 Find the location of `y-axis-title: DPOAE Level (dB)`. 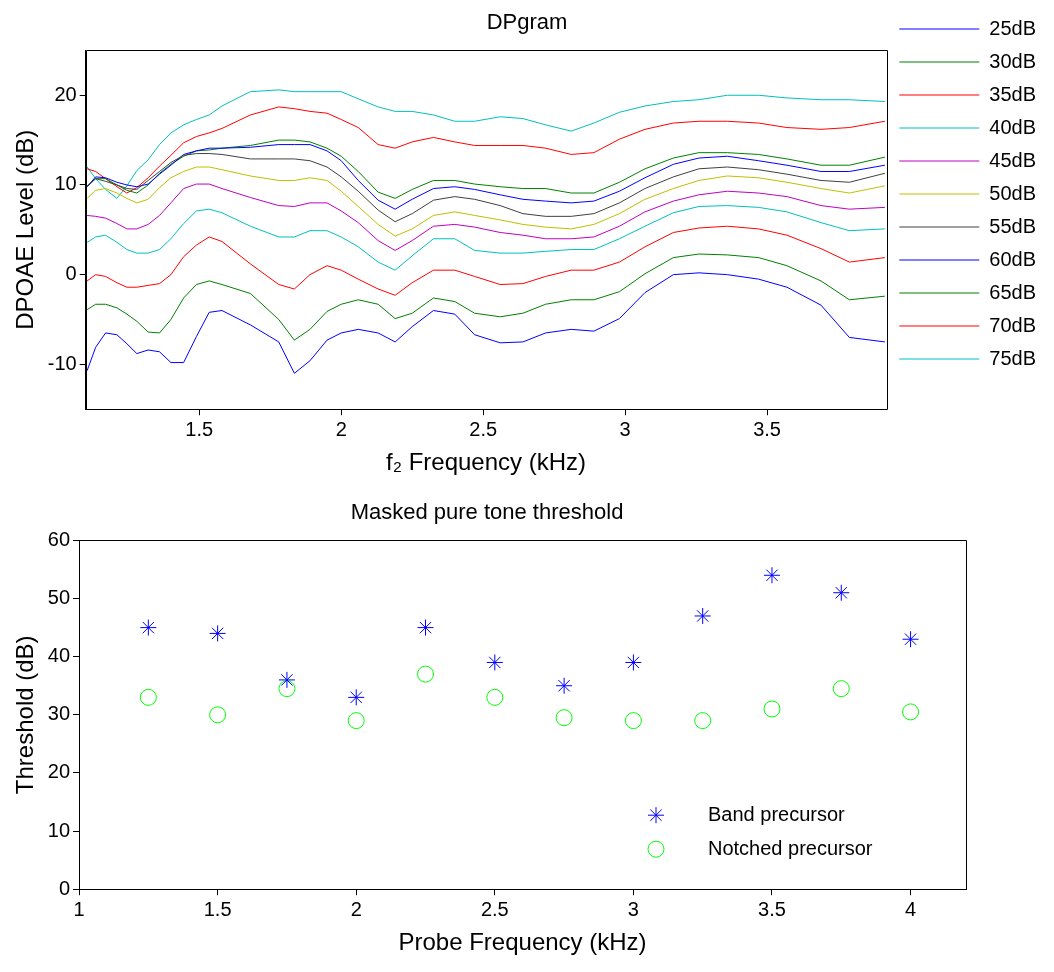

y-axis-title: DPOAE Level (dB) is located at coordinates (25, 229).